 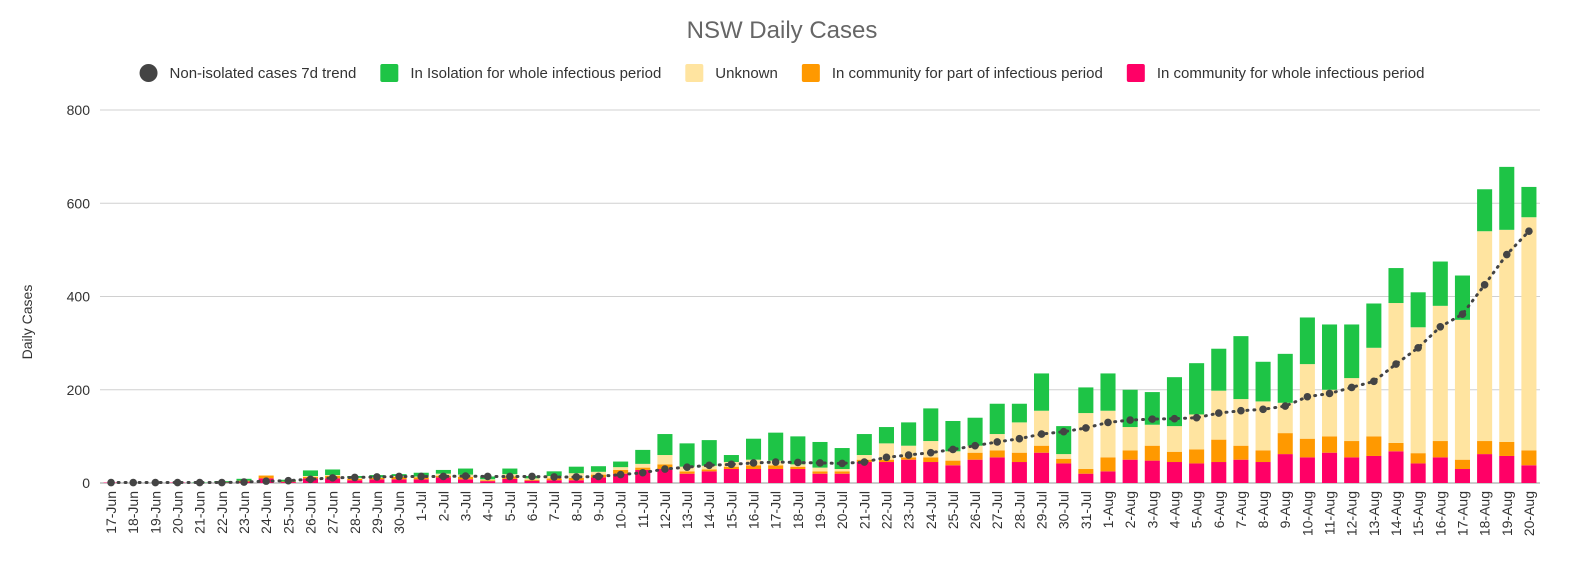 I want to click on x-tick-label: 31-Jul, so click(x=1086, y=510).